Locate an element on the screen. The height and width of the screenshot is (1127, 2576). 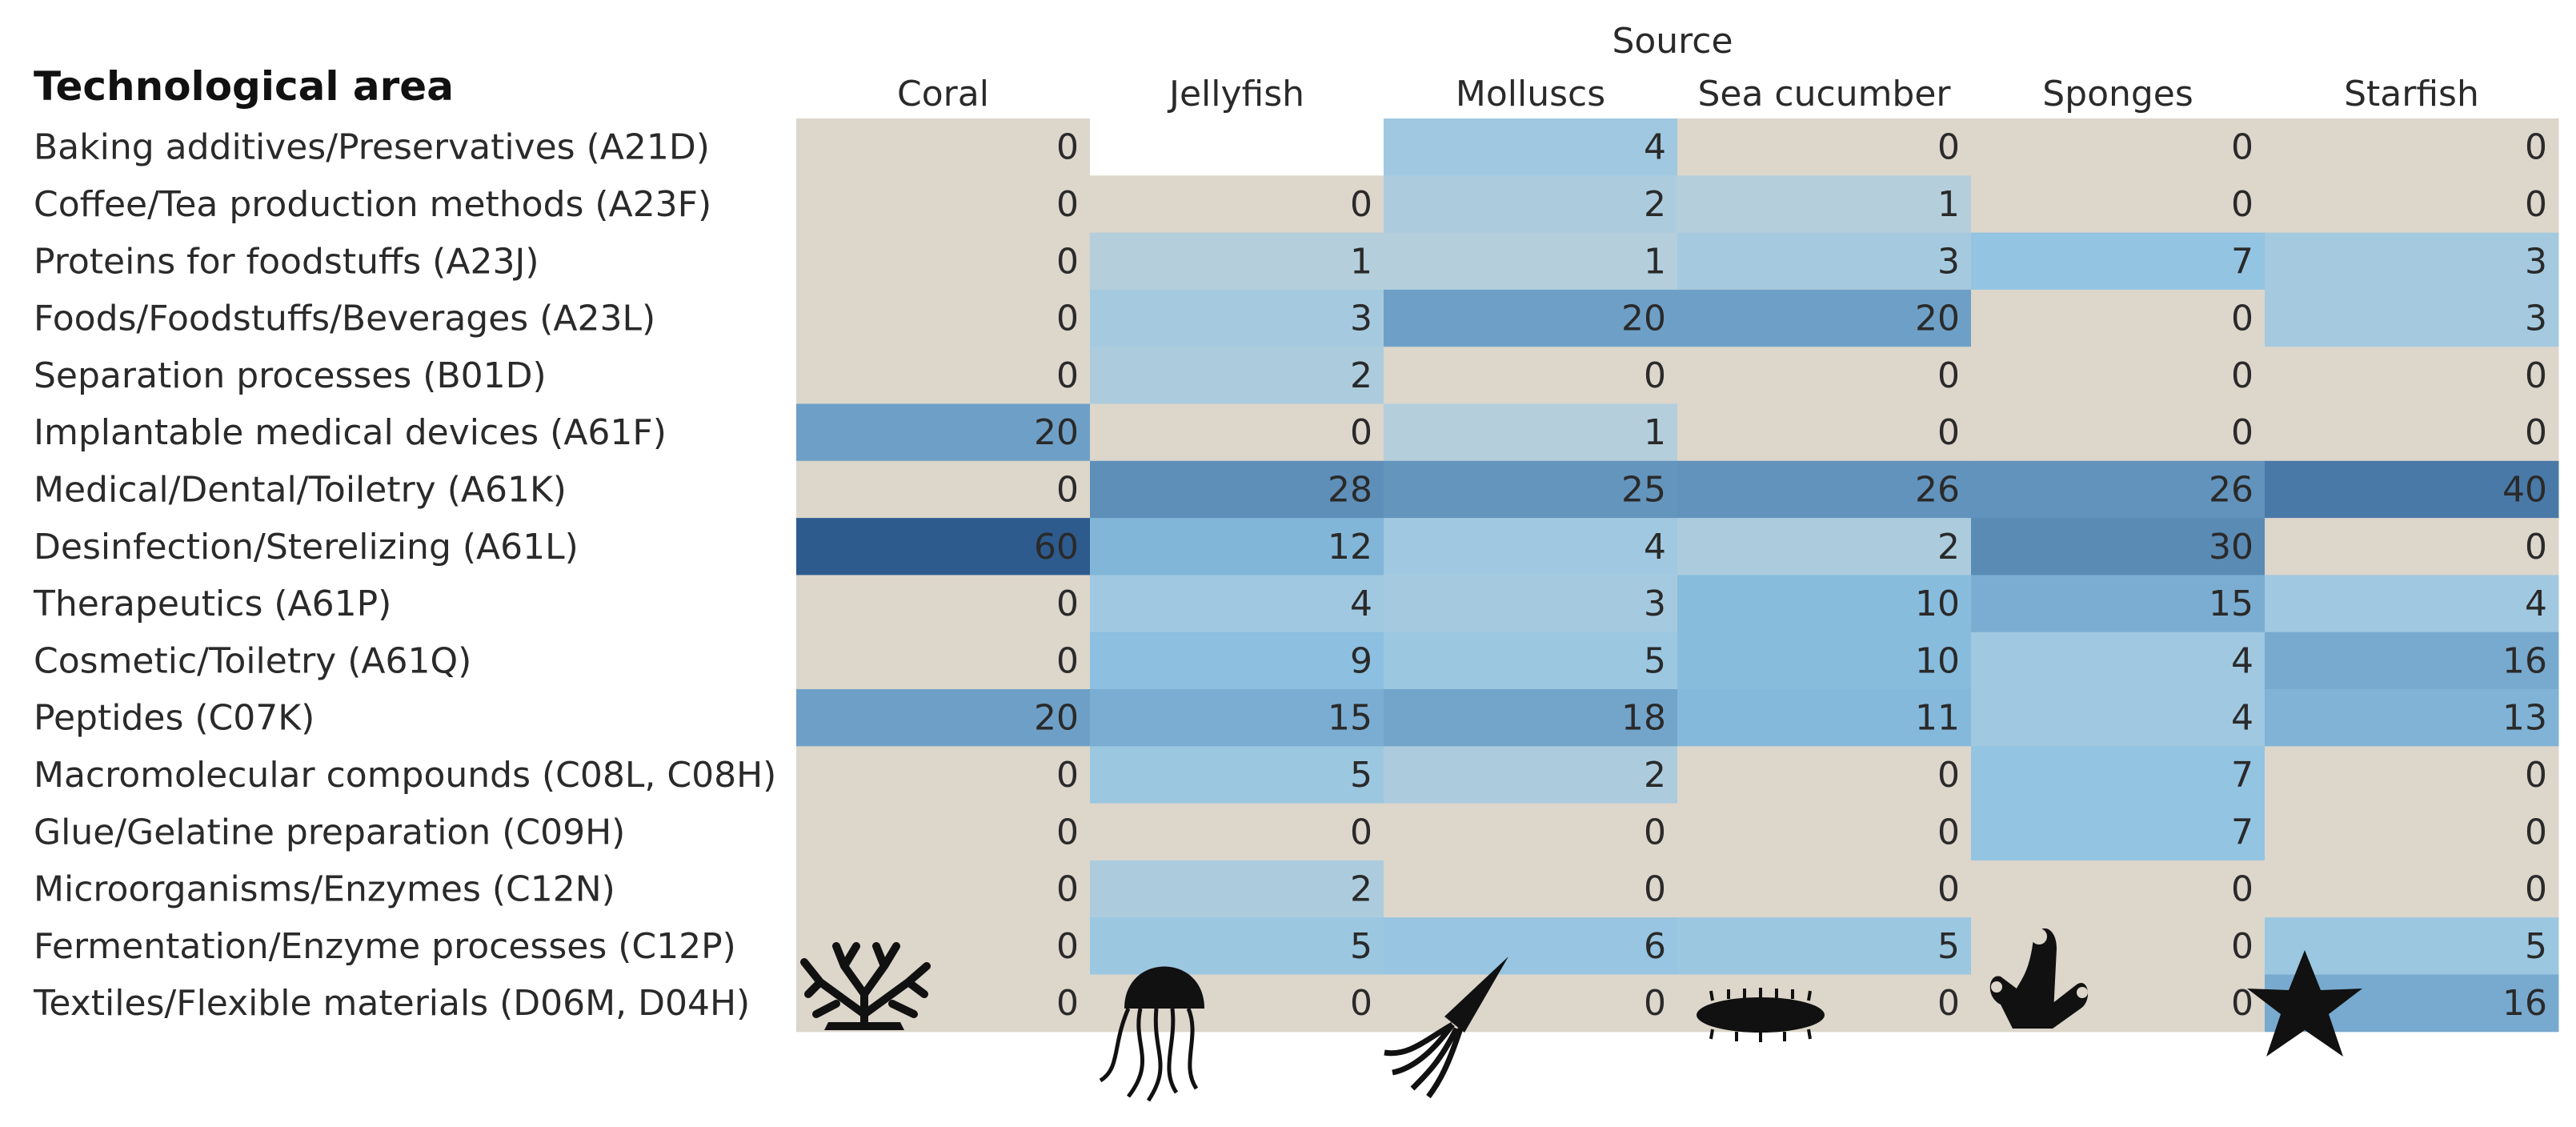
row-label: Peptides (C07K) is located at coordinates (174, 718).